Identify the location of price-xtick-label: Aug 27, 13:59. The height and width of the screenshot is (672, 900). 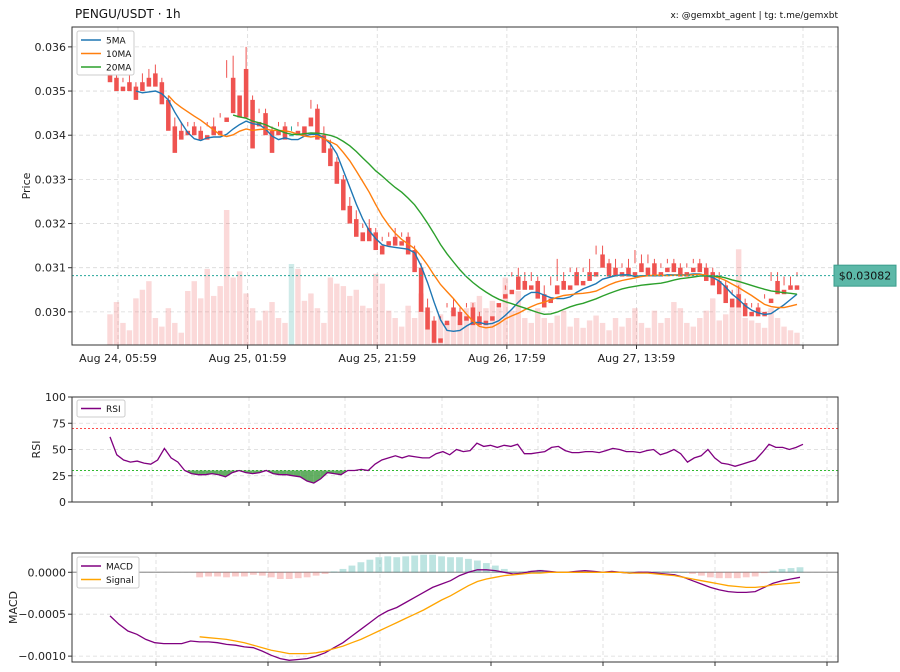
(637, 358).